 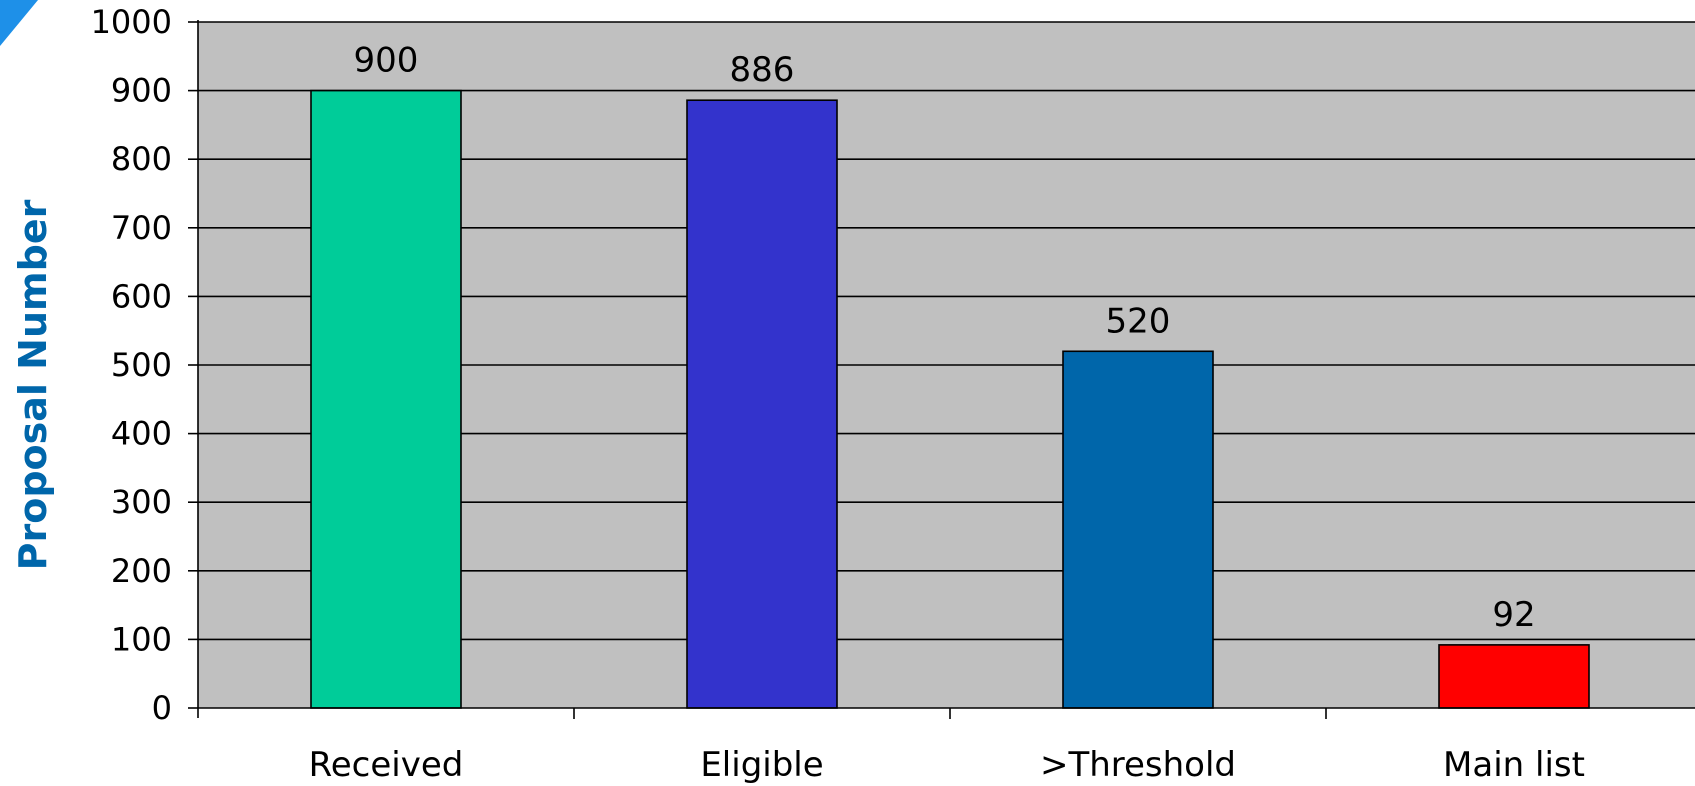 I want to click on y-tick-label: 900, so click(x=141, y=91).